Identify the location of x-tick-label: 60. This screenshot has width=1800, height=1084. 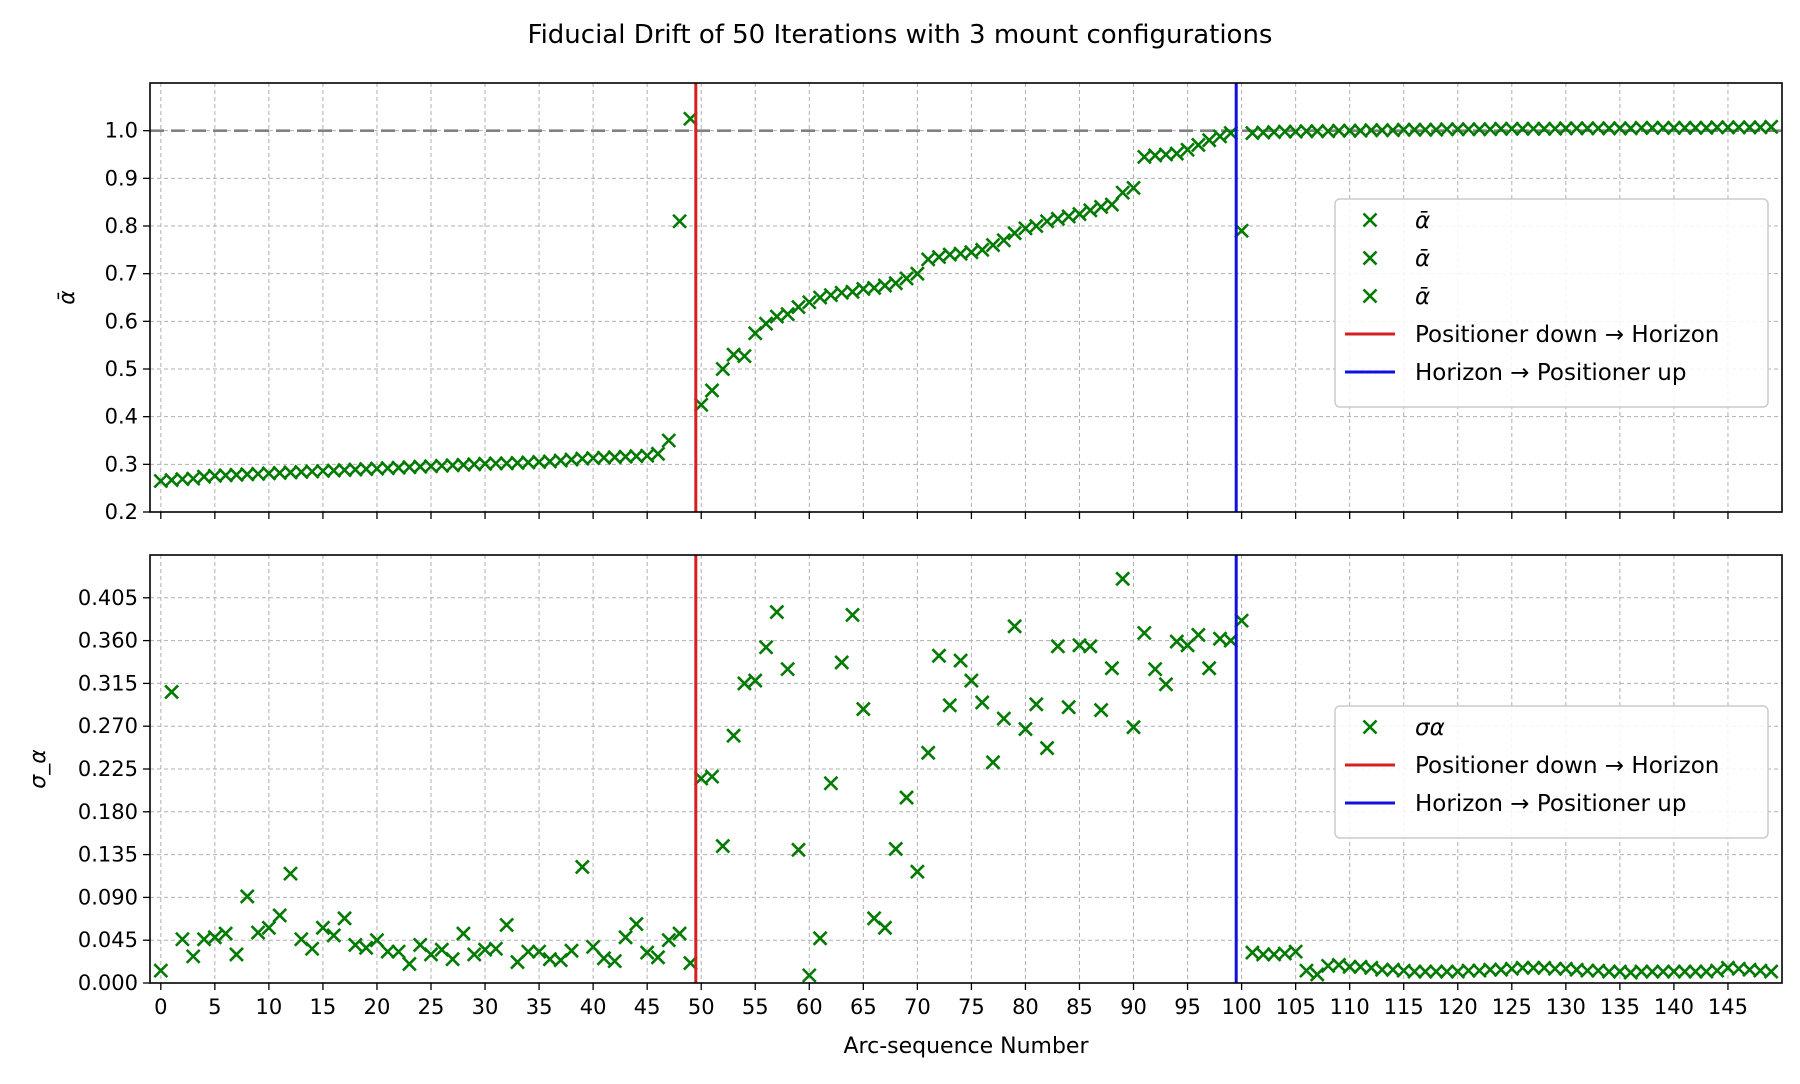
(809, 1007).